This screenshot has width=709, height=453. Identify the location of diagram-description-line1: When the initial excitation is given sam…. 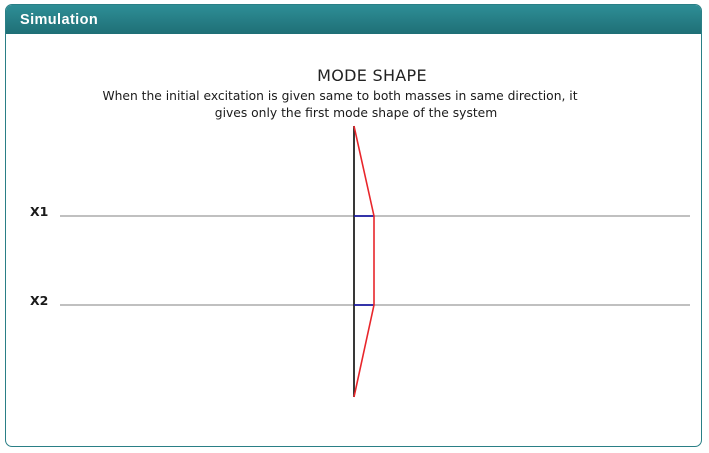
(339, 96).